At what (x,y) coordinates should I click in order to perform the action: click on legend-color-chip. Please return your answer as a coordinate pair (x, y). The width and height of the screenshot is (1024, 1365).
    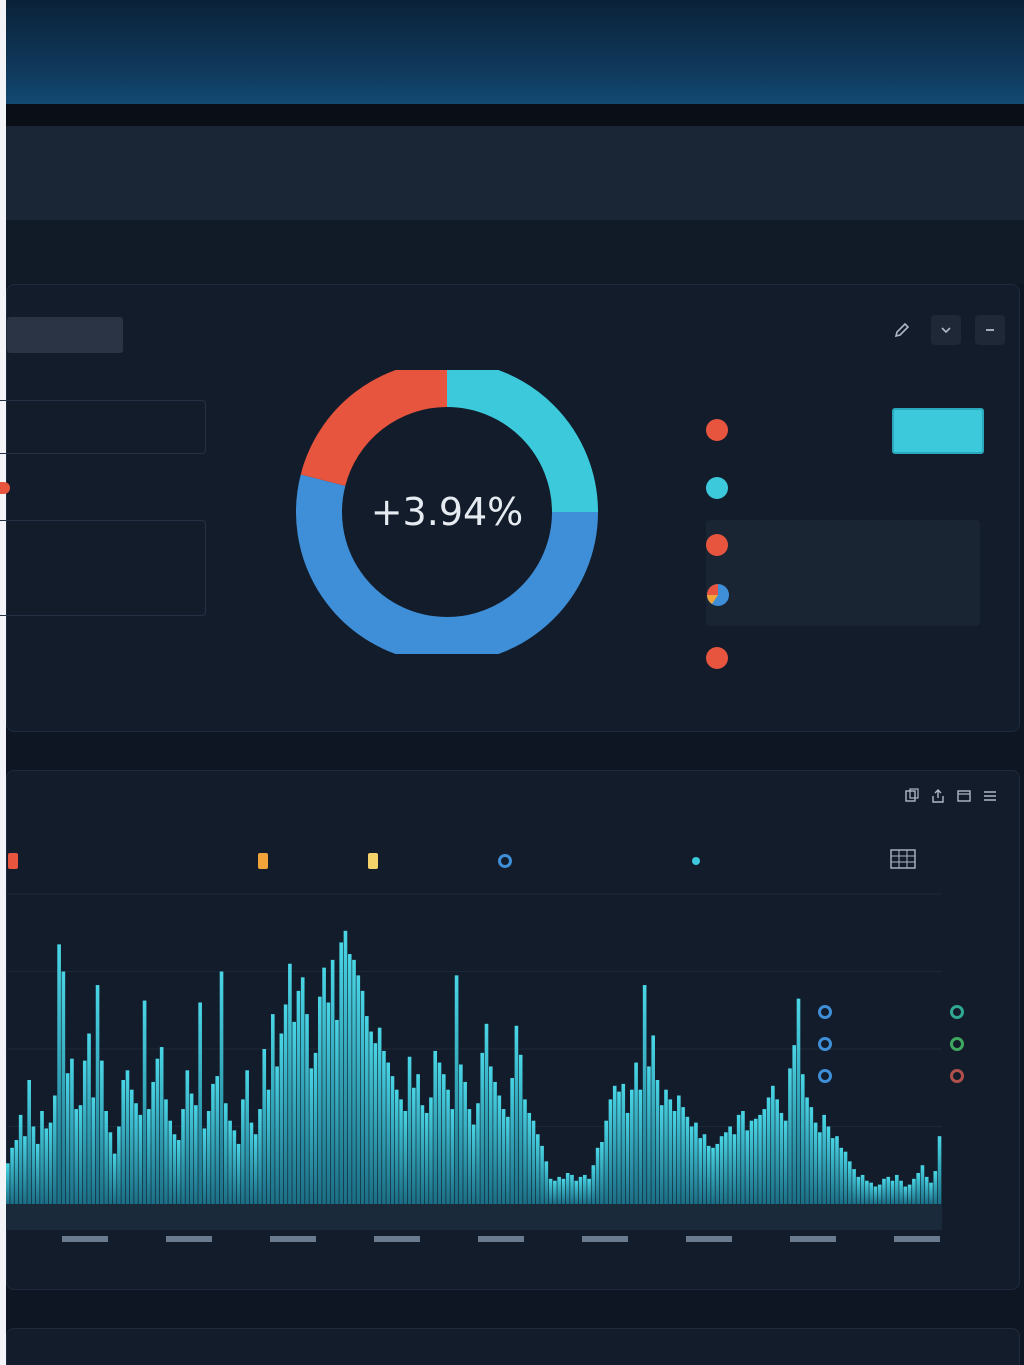
    Looking at the image, I should click on (938, 431).